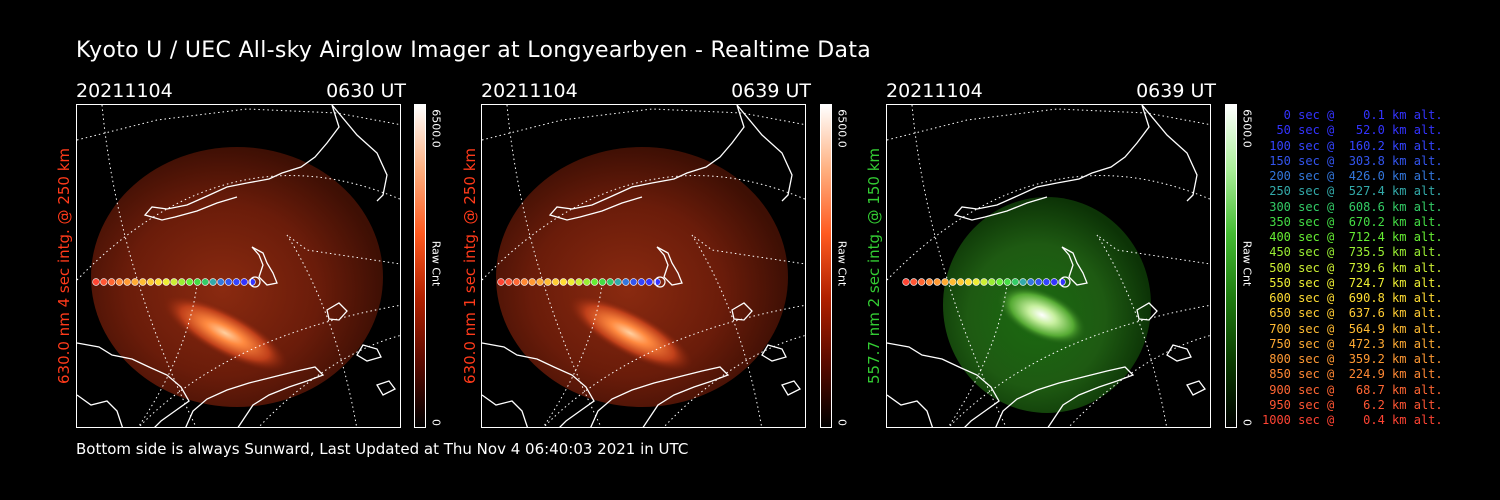  What do you see at coordinates (1352, 160) in the screenshot?
I see `legend-entry: 150 sec @ 303.8 km alt.` at bounding box center [1352, 160].